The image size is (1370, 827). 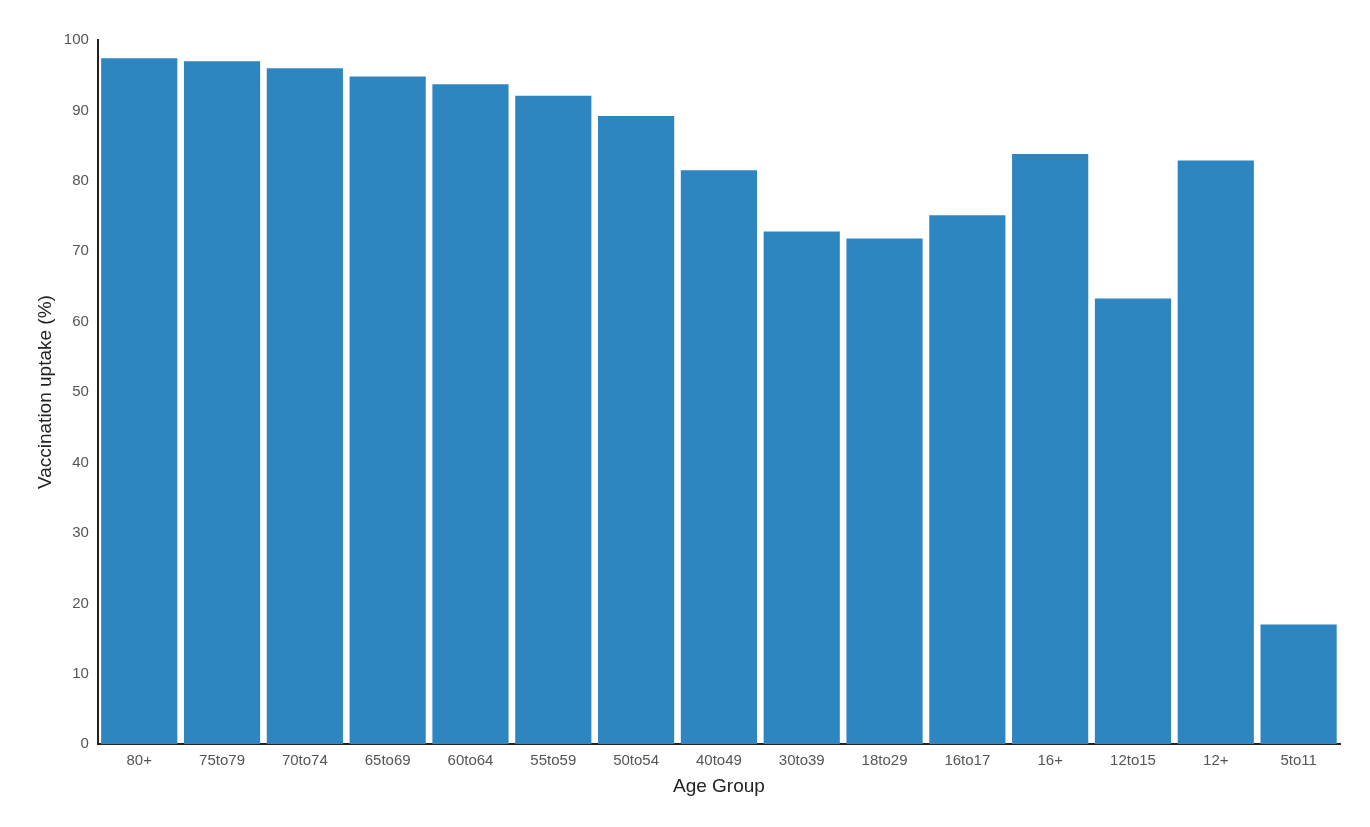 What do you see at coordinates (80, 250) in the screenshot?
I see `y-tick-label: 70` at bounding box center [80, 250].